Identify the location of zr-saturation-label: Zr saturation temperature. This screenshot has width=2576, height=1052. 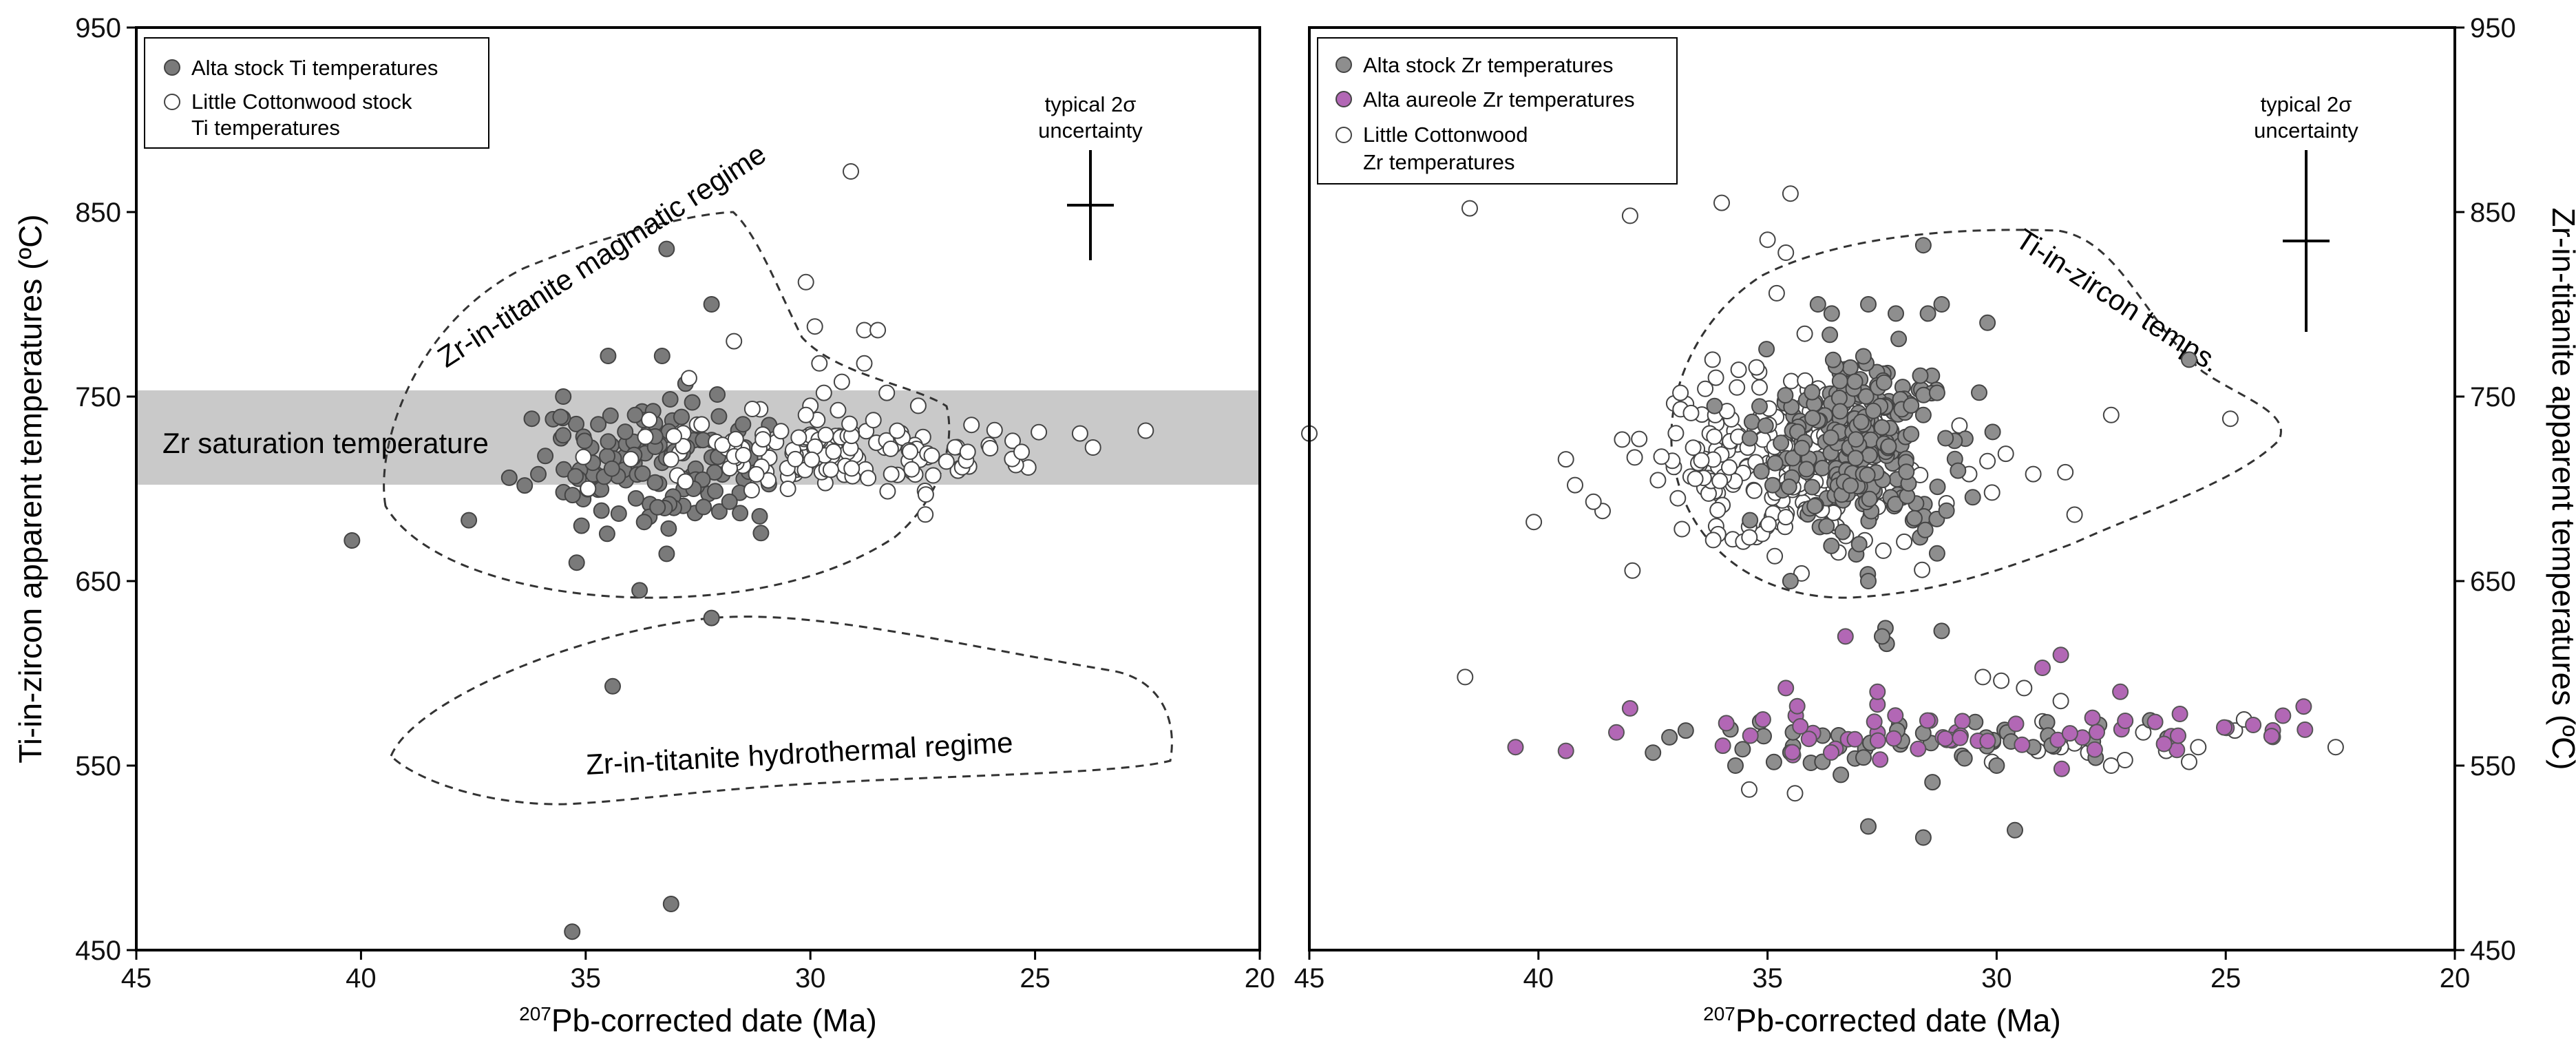
(326, 443).